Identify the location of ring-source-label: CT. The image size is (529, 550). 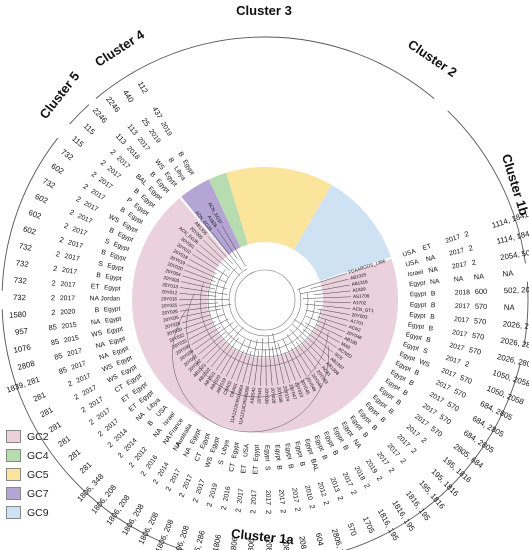
(232, 467).